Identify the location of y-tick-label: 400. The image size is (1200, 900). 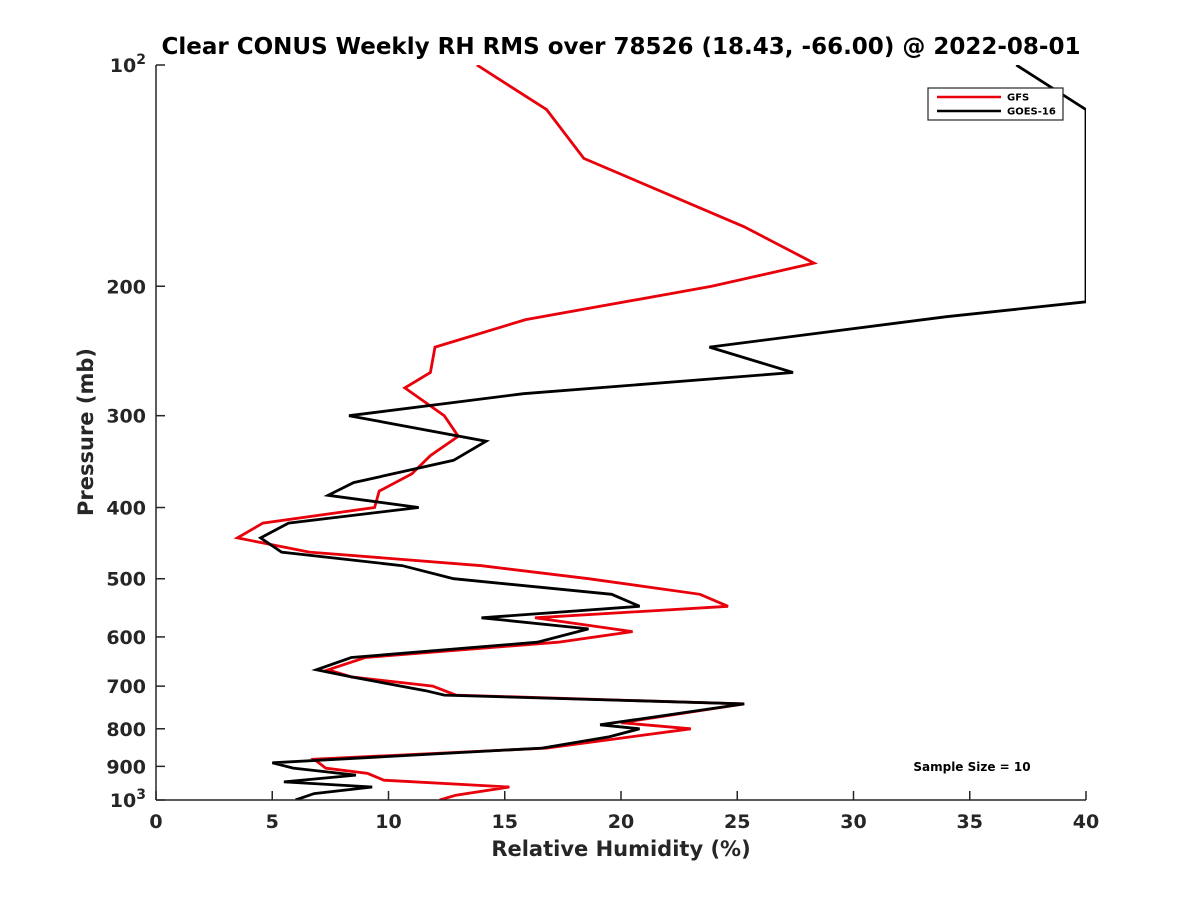
(126, 509).